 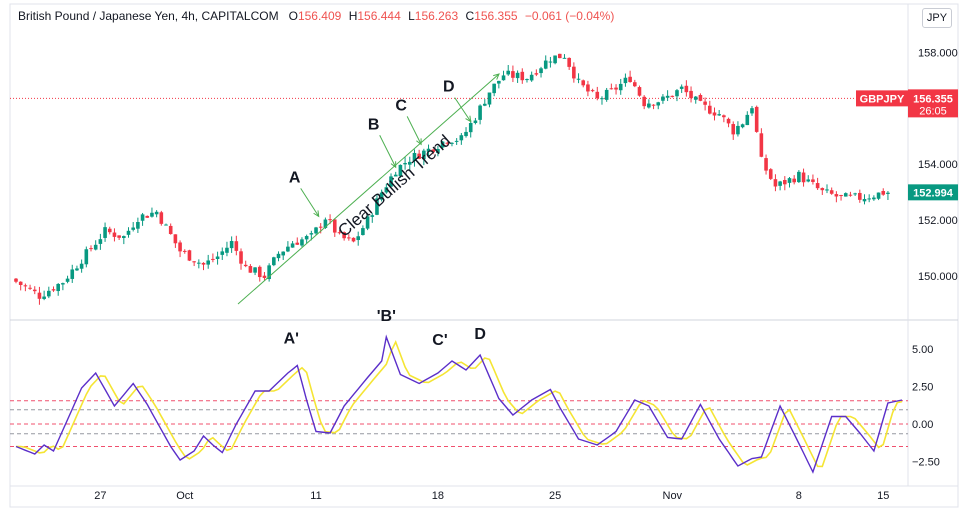 What do you see at coordinates (933, 103) in the screenshot?
I see `price-badge` at bounding box center [933, 103].